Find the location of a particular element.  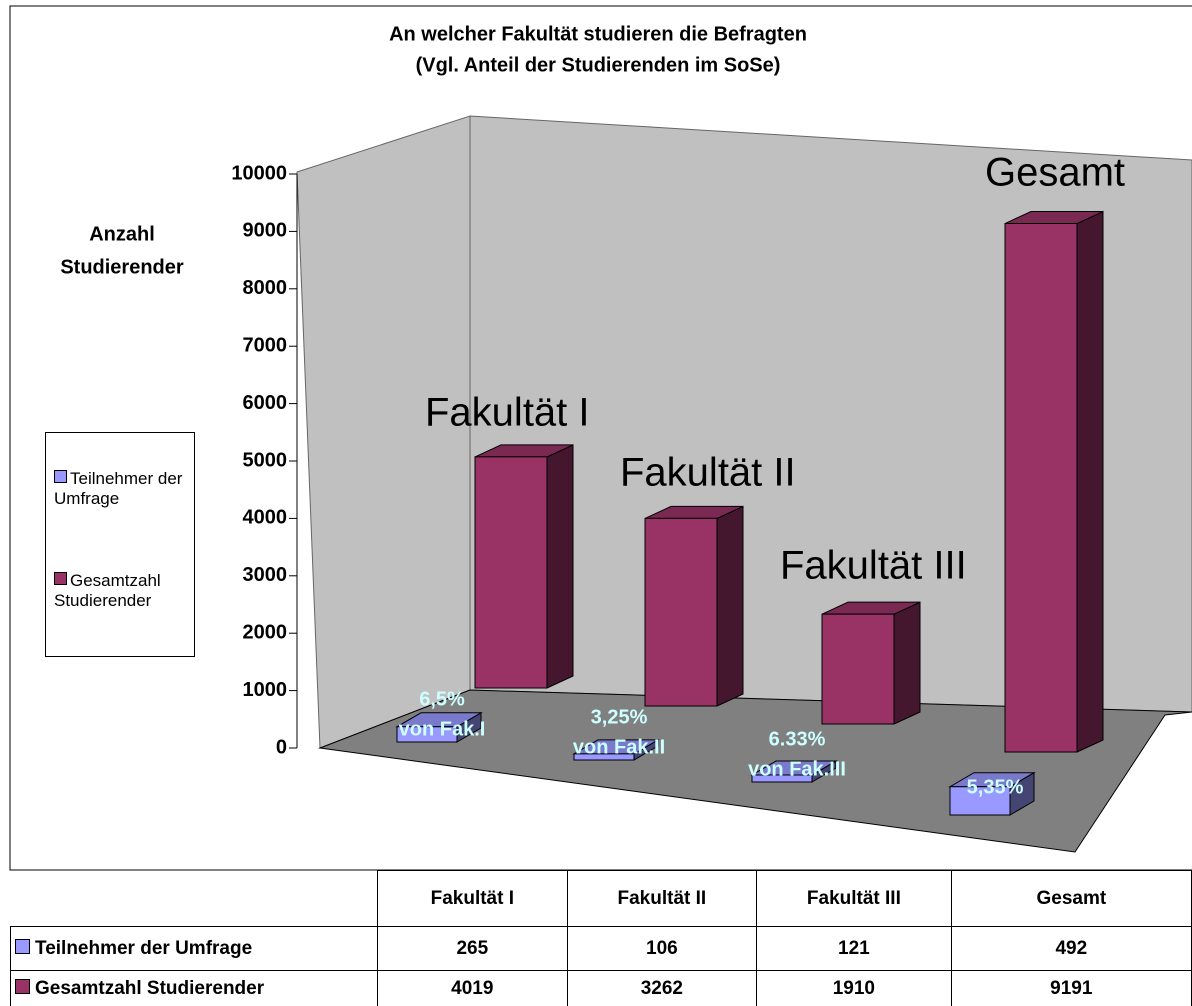

y-tick-label: 5000 is located at coordinates (265, 460).